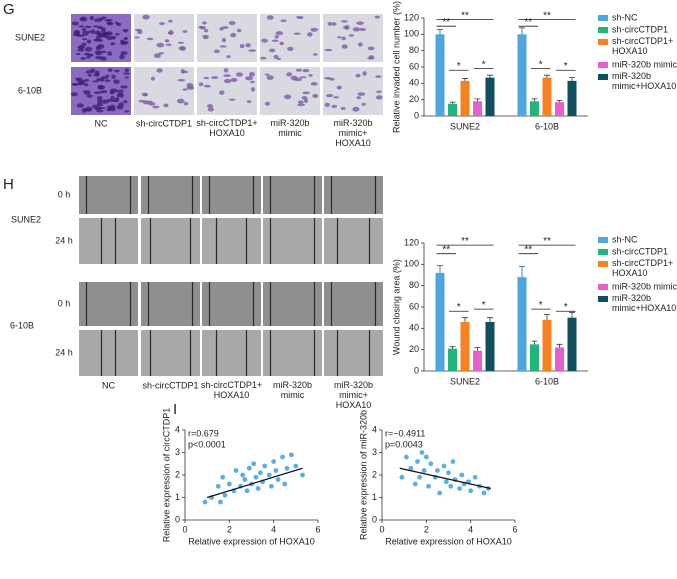  Describe the element at coordinates (177, 452) in the screenshot. I see `y-tick-label: 3` at that location.